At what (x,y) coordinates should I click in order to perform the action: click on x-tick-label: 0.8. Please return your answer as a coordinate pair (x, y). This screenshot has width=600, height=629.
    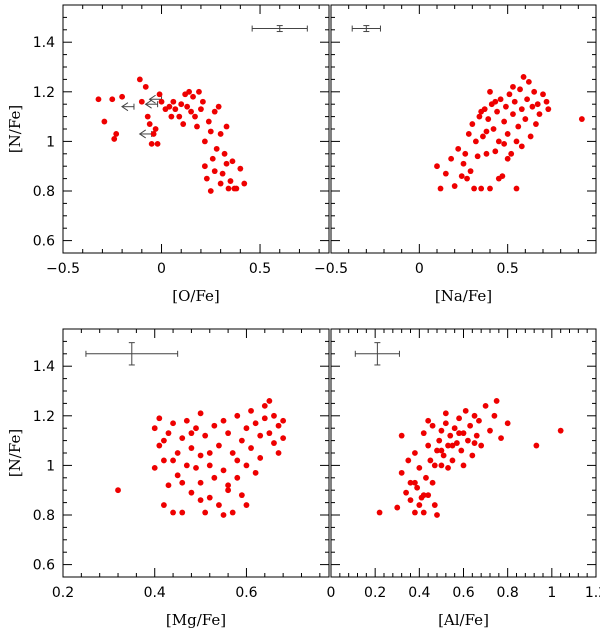
    Looking at the image, I should click on (508, 593).